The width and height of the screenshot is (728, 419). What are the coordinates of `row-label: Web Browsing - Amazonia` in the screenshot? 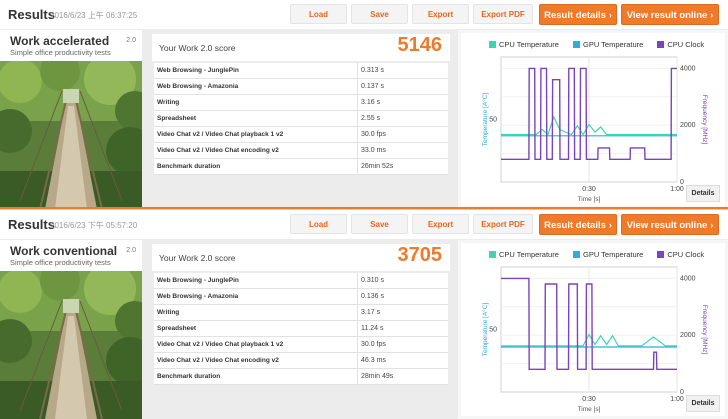 It's located at (256, 296).